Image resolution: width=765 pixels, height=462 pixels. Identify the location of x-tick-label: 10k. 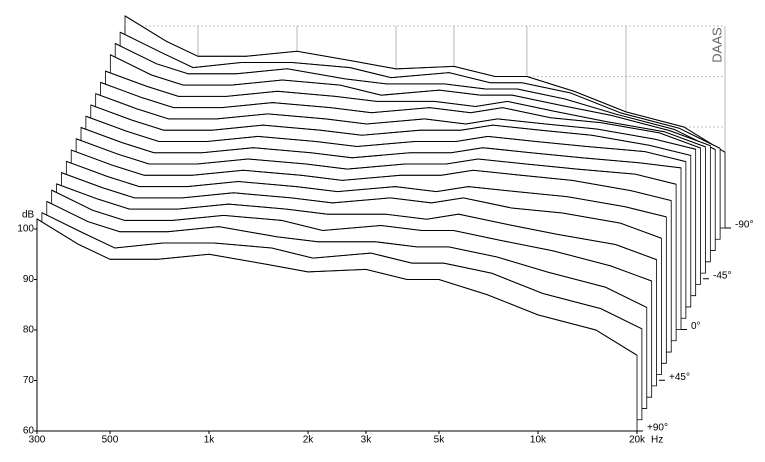
(538, 440).